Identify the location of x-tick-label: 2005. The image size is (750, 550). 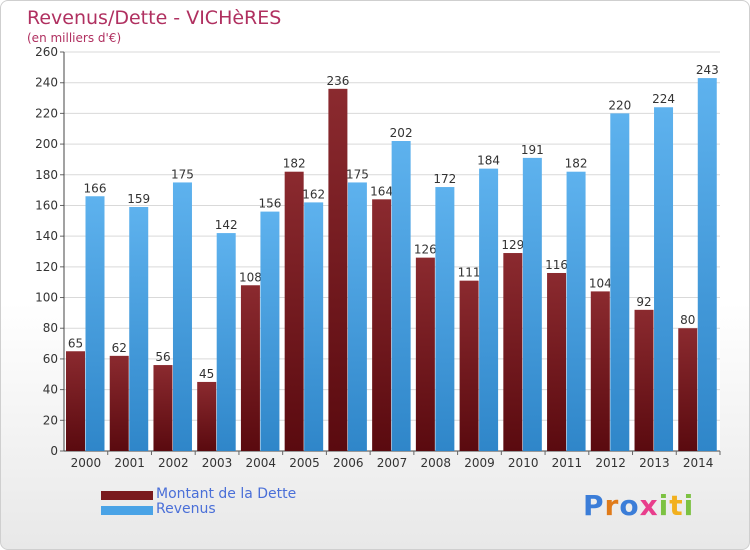
(304, 463).